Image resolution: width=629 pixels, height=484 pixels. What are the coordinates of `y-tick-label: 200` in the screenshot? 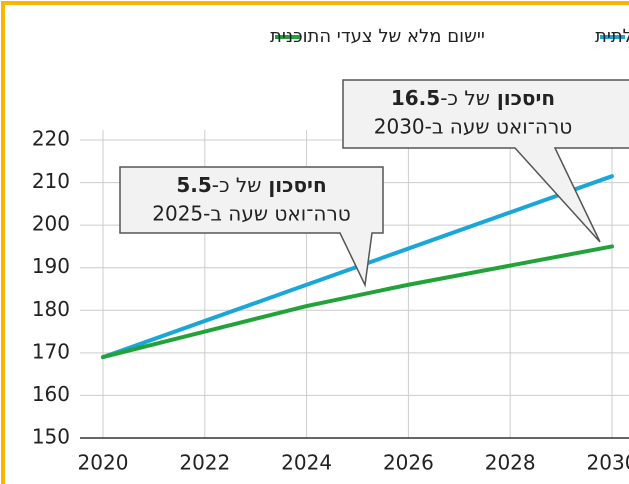 It's located at (51, 224).